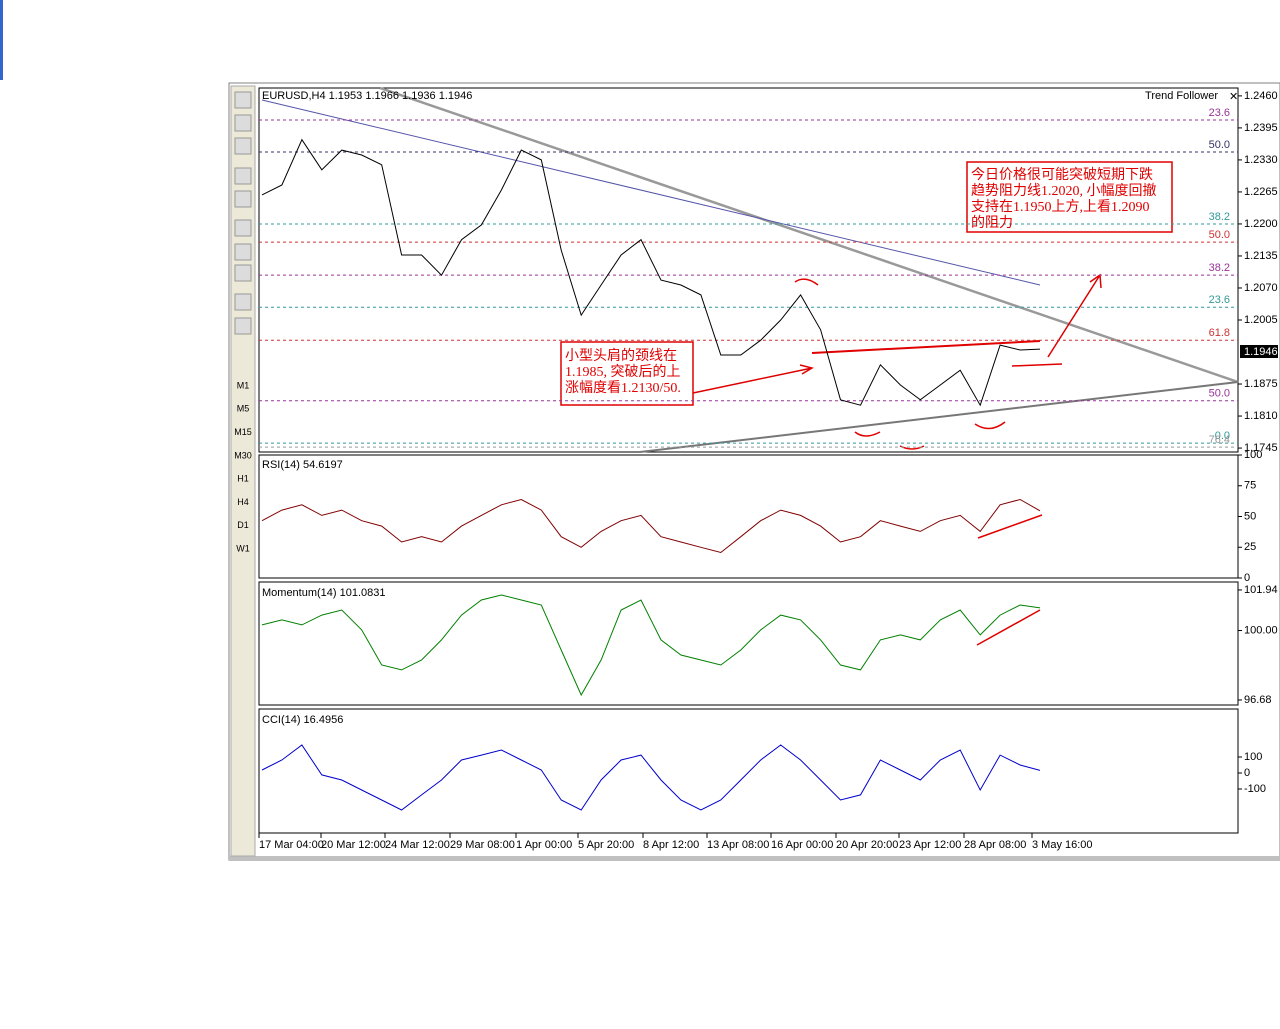  I want to click on y-tick-label: 1.1810, so click(1261, 416).